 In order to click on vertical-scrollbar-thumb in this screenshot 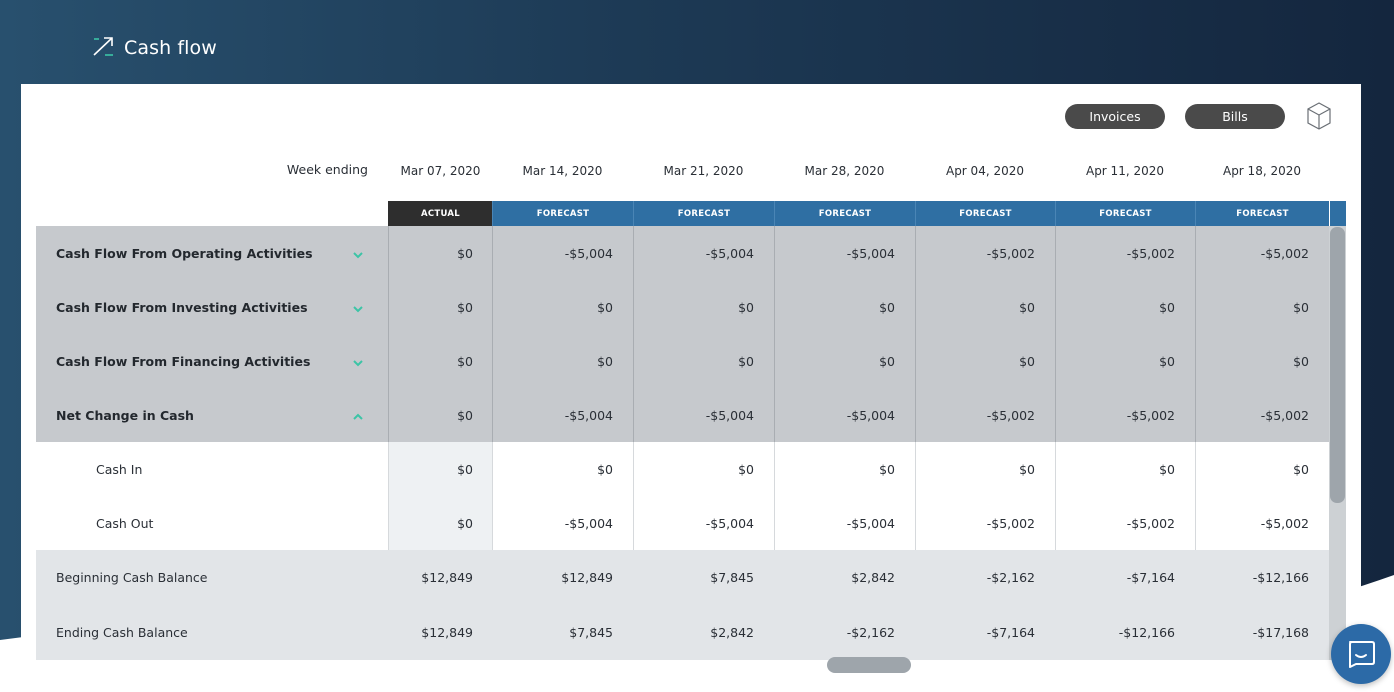, I will do `click(1337, 365)`.